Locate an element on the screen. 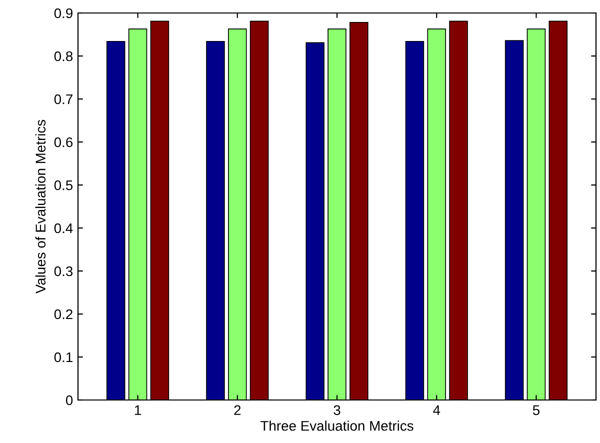  y-tick-label: 0.8 is located at coordinates (63, 56).